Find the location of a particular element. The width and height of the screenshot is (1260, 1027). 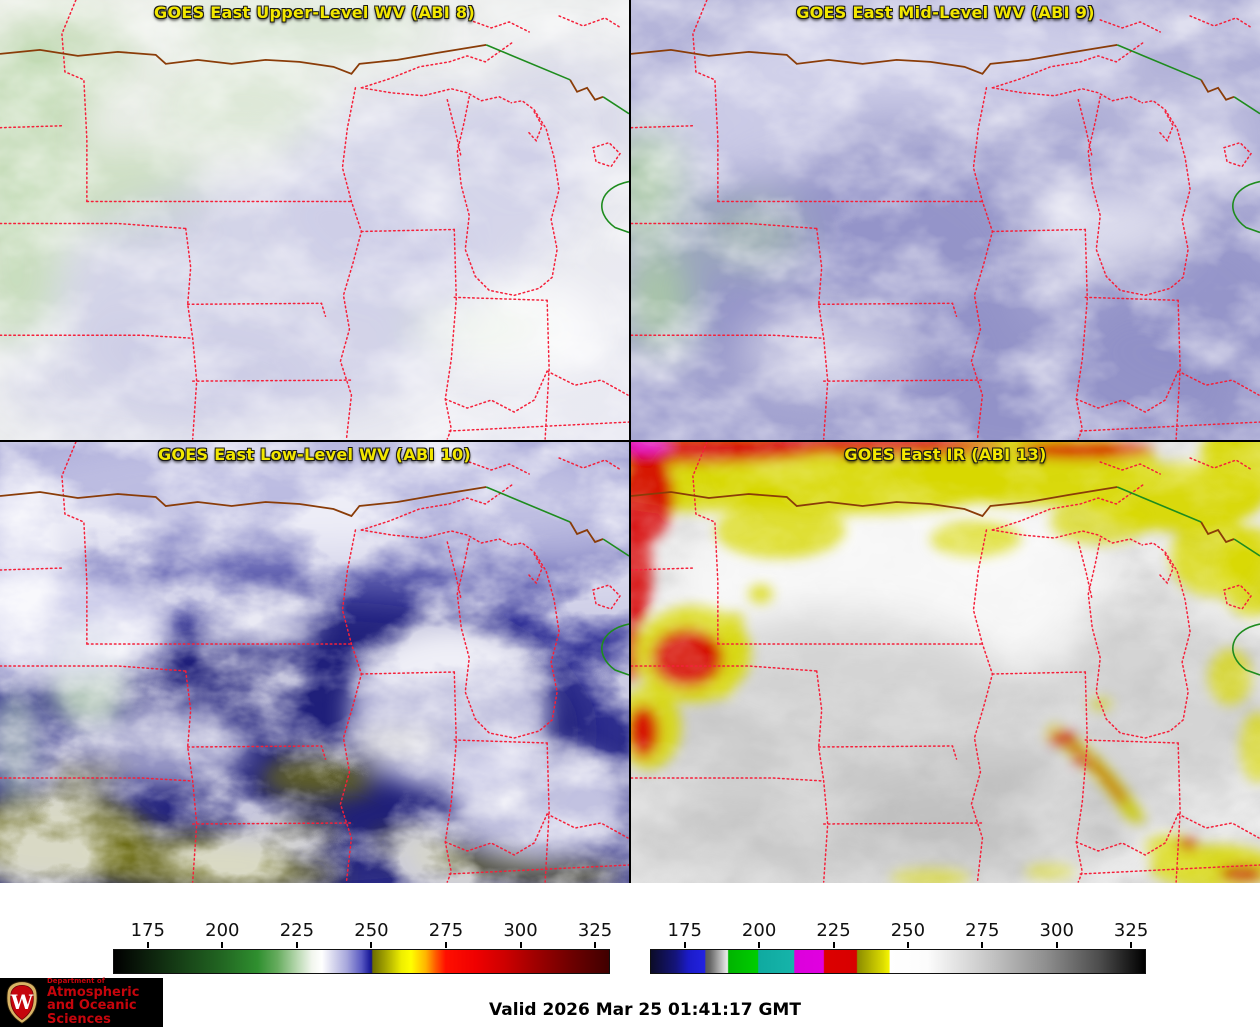

uw-crest-icon: W is located at coordinates (22, 1002).